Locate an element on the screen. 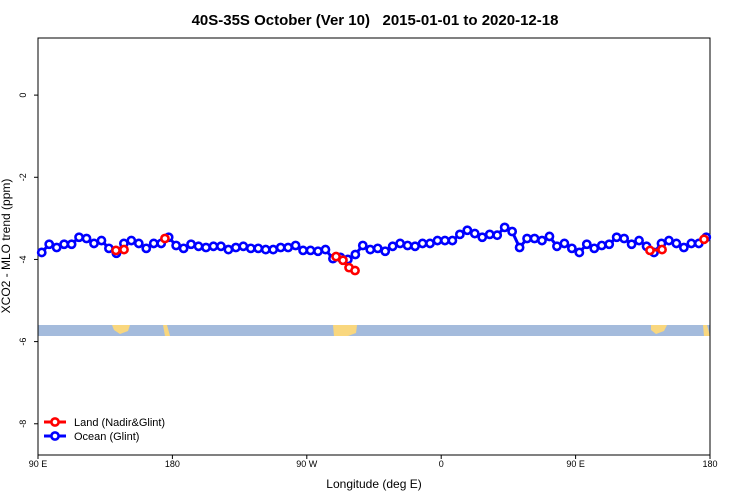 The image size is (750, 500). y-tick-label: -4 is located at coordinates (23, 259).